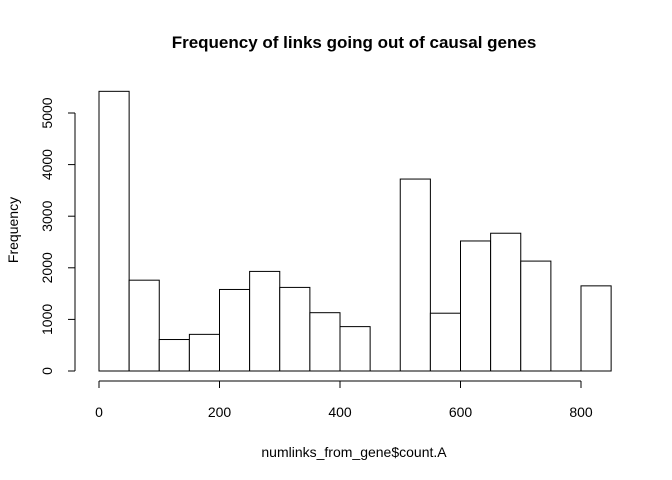 This screenshot has height=480, width=672. Describe the element at coordinates (220, 412) in the screenshot. I see `x-tick-label-200: 200` at that location.